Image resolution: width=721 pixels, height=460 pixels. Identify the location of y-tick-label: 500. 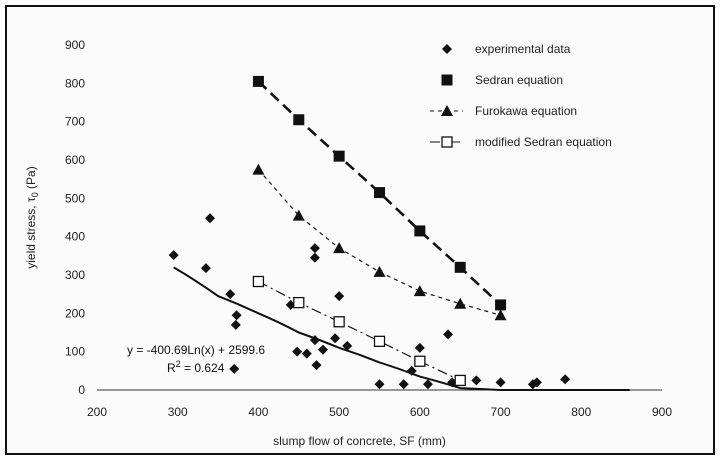
(75, 198).